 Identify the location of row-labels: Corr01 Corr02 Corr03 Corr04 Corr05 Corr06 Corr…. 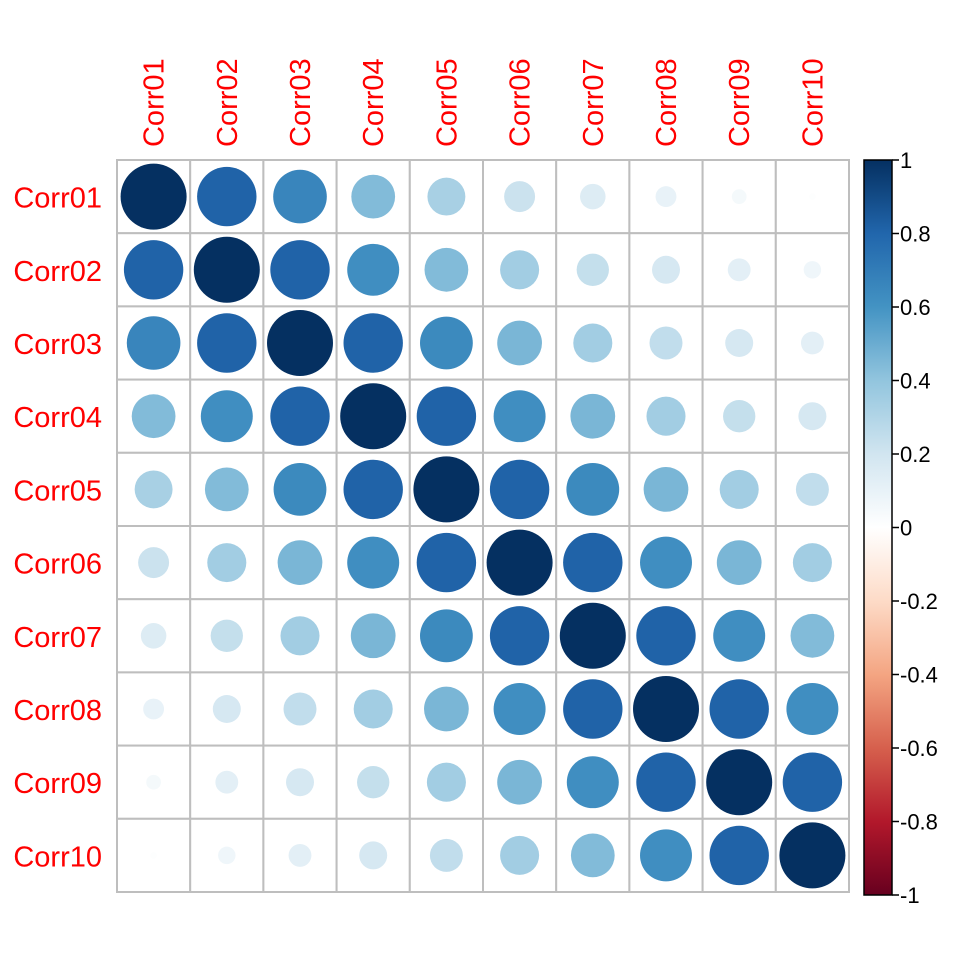
(57, 528).